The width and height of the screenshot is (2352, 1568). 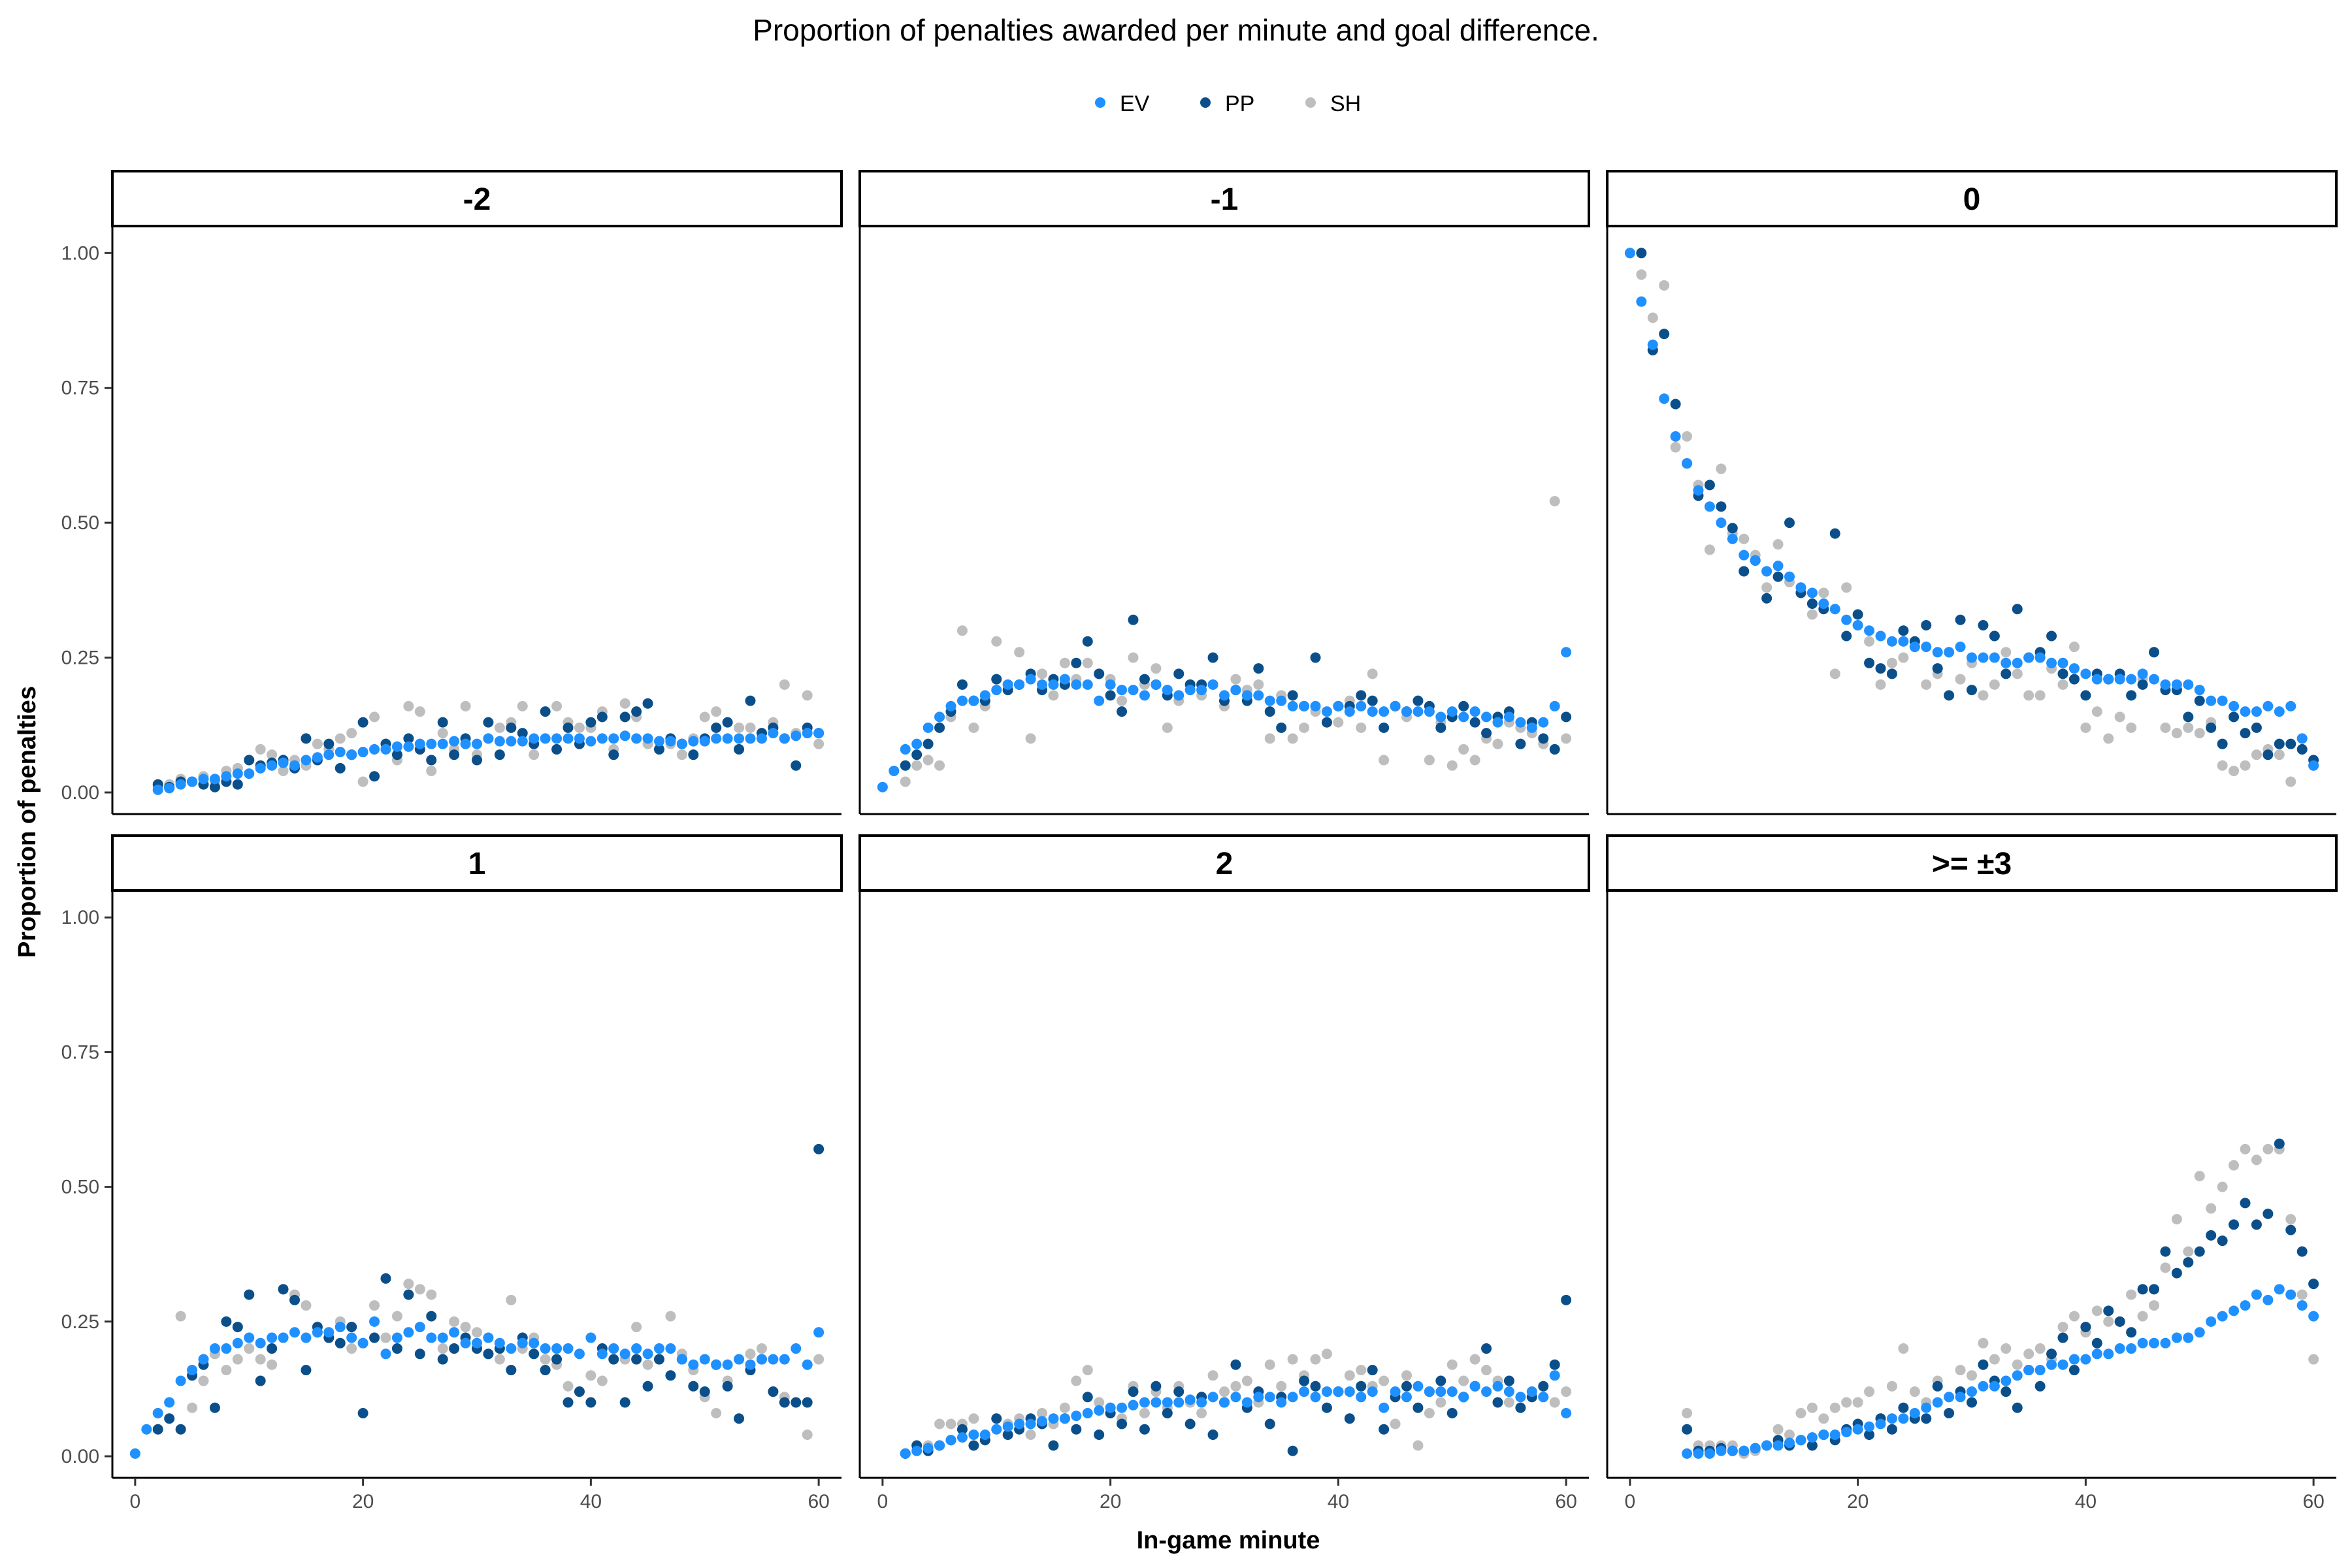 I want to click on facet-strip-label: >= ±3, so click(x=1972, y=864).